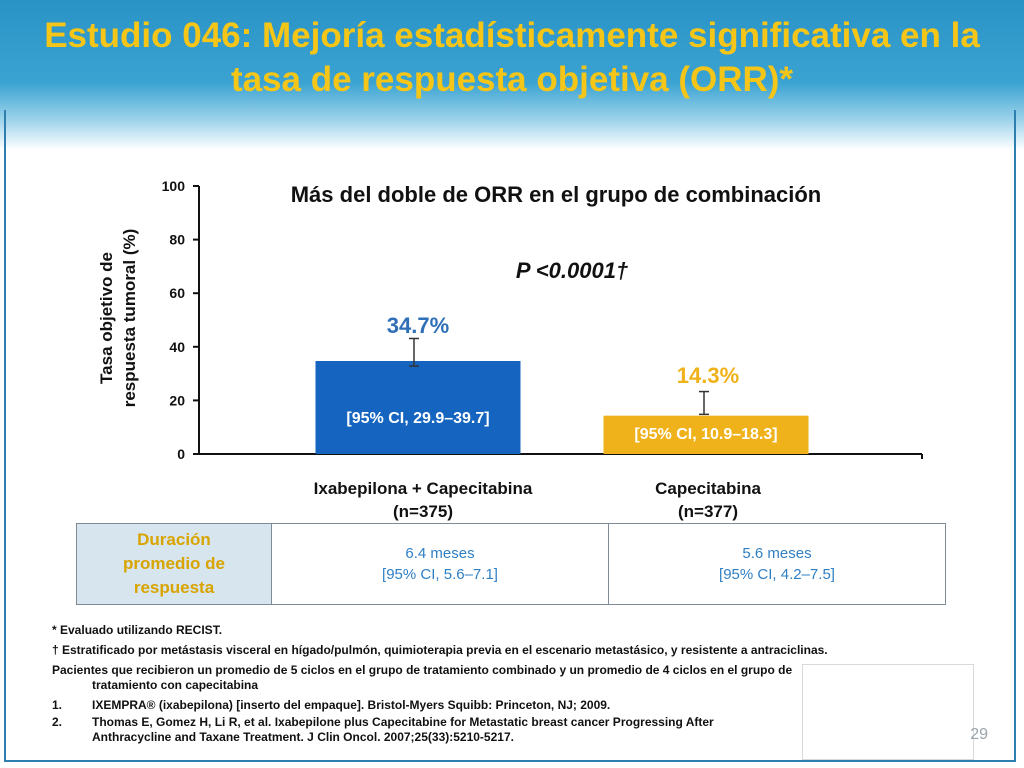  Describe the element at coordinates (572, 270) in the screenshot. I see `p-value-label: P <0.0001†` at that location.